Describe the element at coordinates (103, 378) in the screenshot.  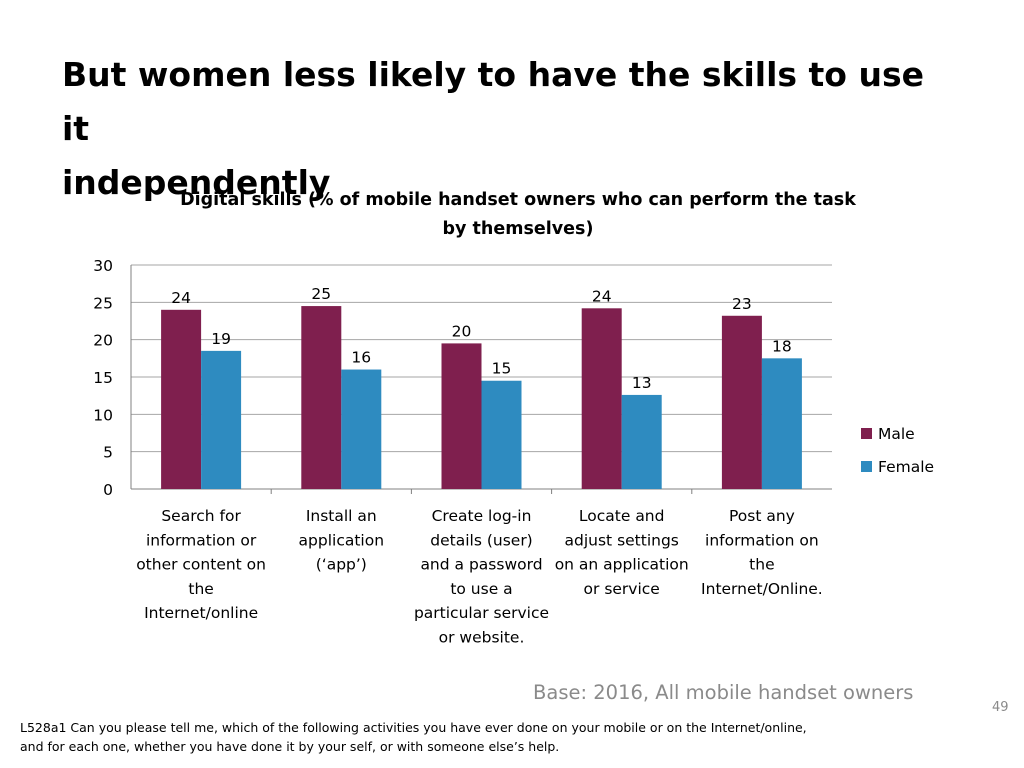
I see `y-tick-label: 15` at that location.